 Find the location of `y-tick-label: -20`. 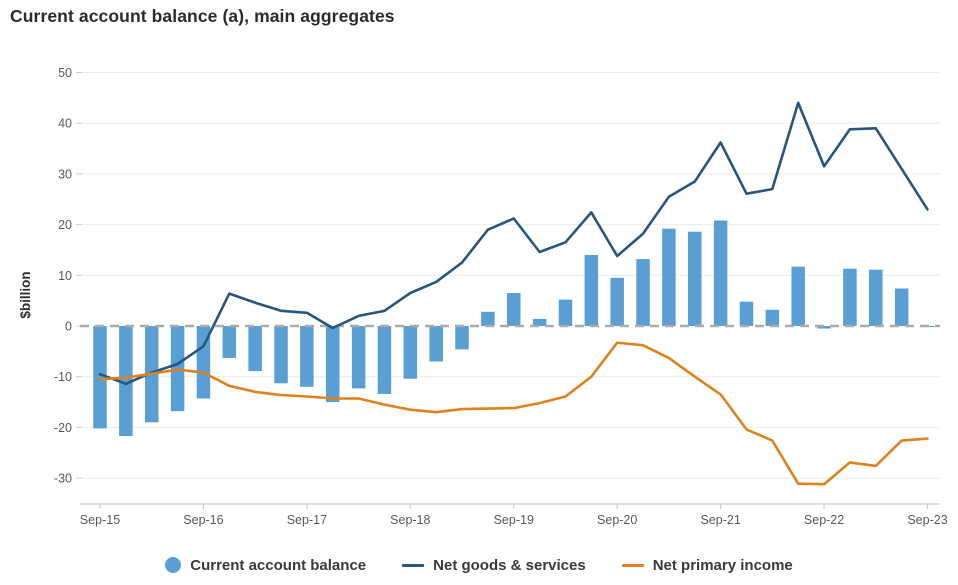

y-tick-label: -20 is located at coordinates (63, 428).